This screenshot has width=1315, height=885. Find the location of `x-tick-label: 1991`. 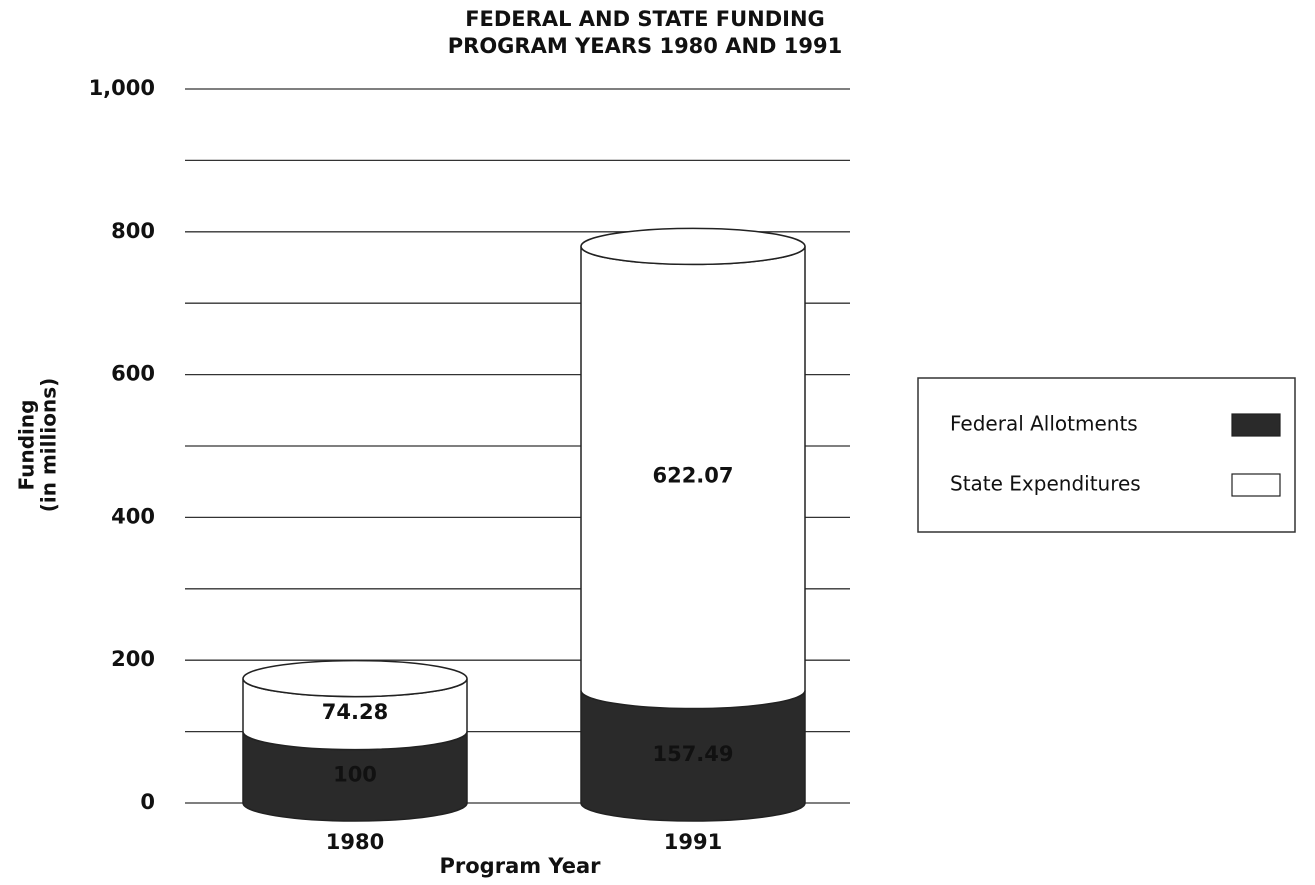

x-tick-label: 1991 is located at coordinates (693, 842).